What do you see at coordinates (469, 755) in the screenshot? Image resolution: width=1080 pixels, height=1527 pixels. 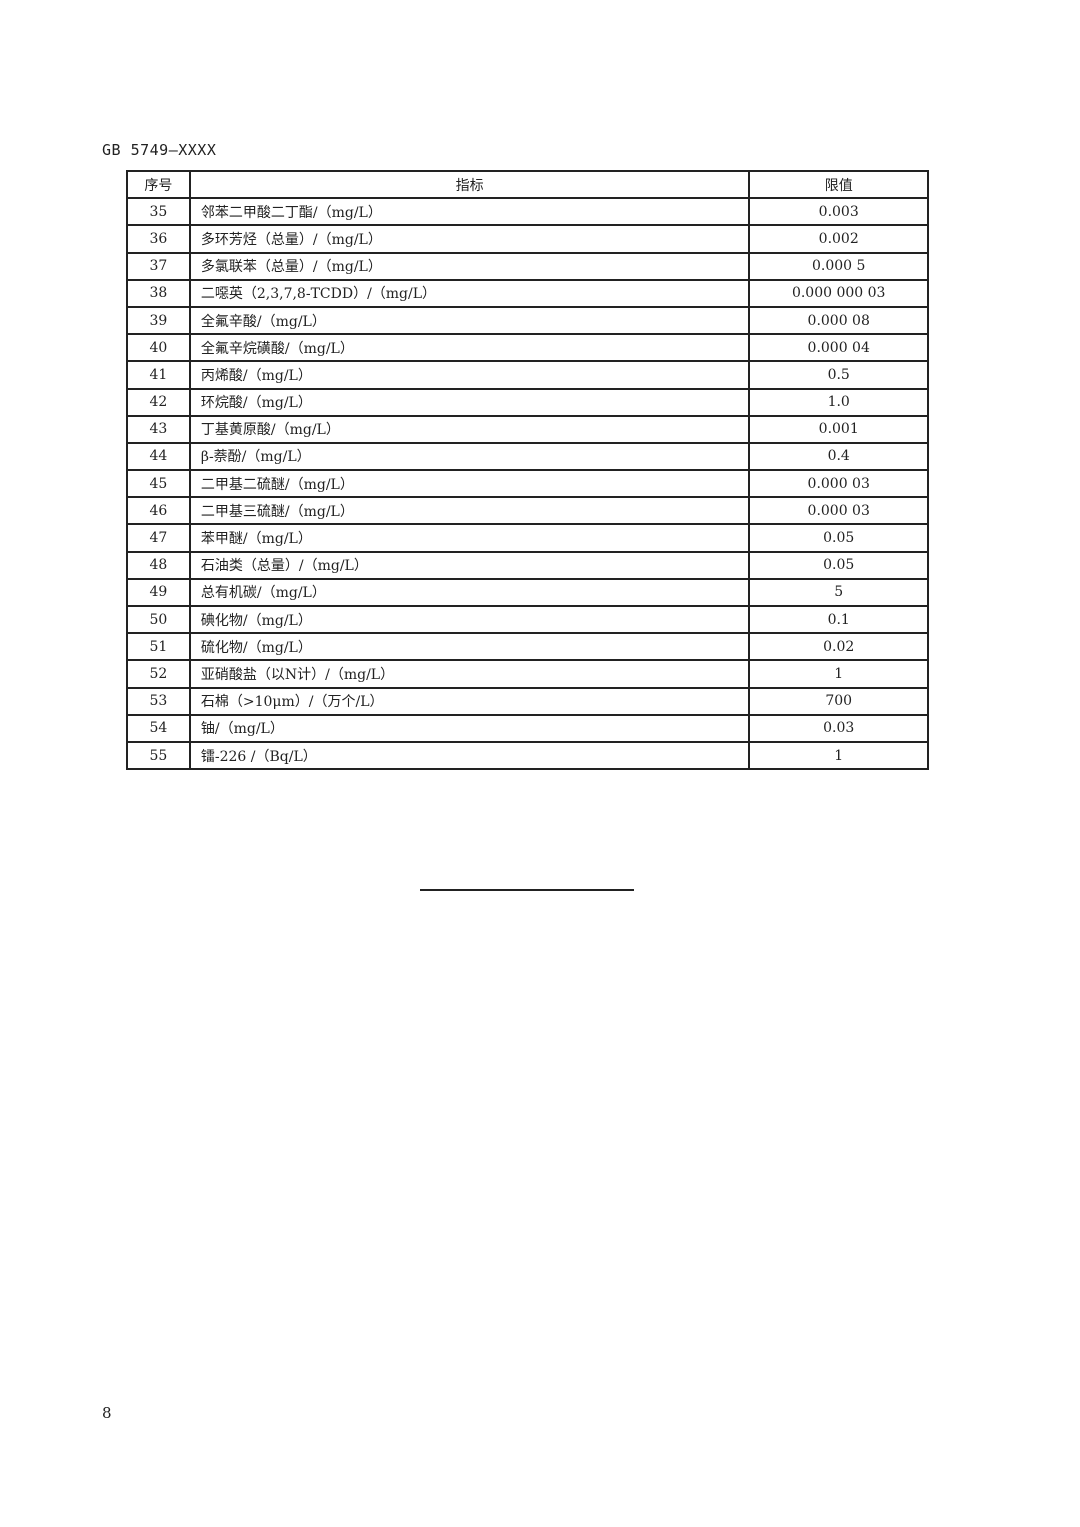 I see `row-indicator: 镭-226 /（Bq/L）` at bounding box center [469, 755].